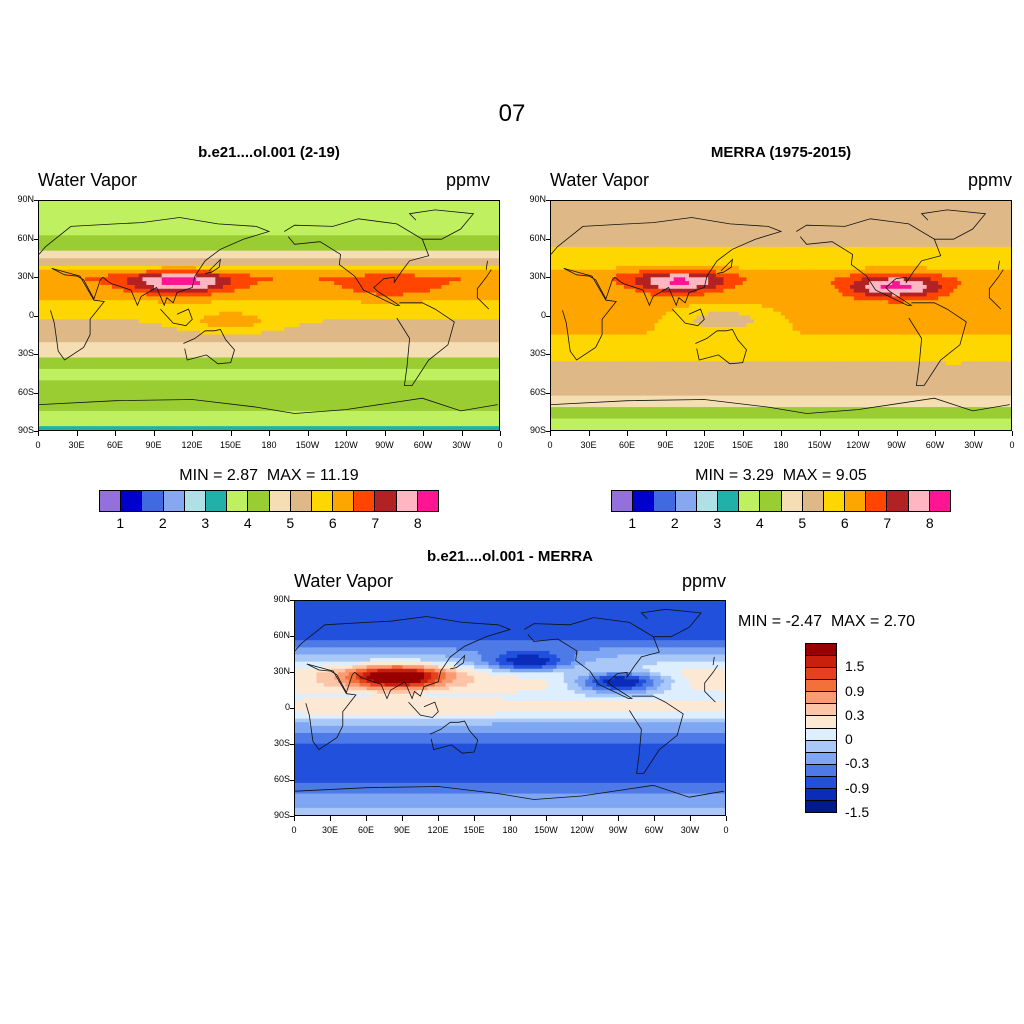 The image size is (1024, 1024). Describe the element at coordinates (17, 276) in the screenshot. I see `lat-tick-label: 30N` at that location.